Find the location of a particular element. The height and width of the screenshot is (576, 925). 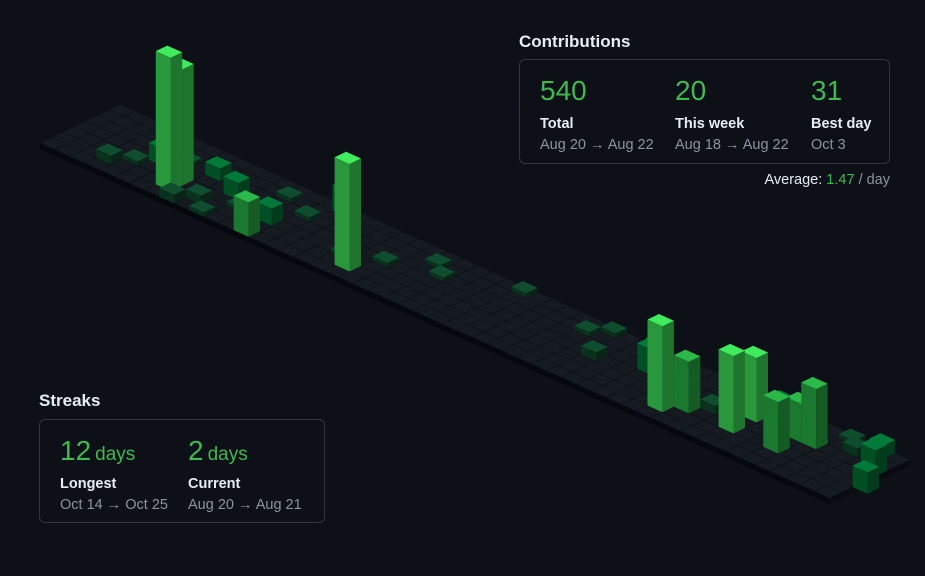

average-value: 1.47 is located at coordinates (840, 180).